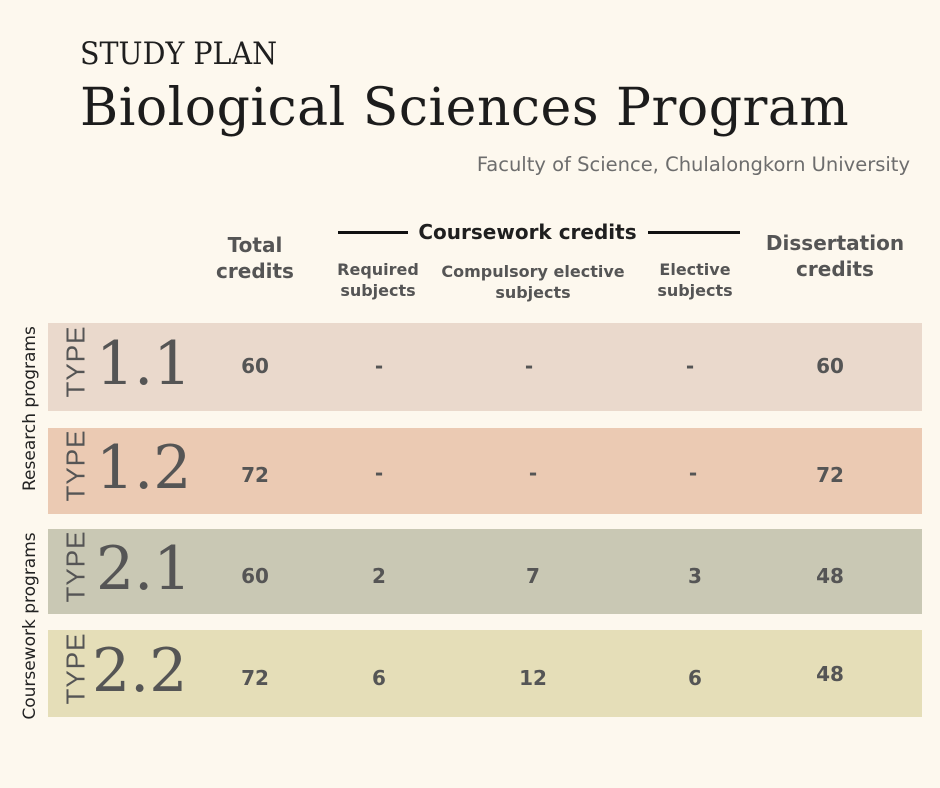  Describe the element at coordinates (465, 108) in the screenshot. I see `page-title: Biological Sciences Program` at that location.